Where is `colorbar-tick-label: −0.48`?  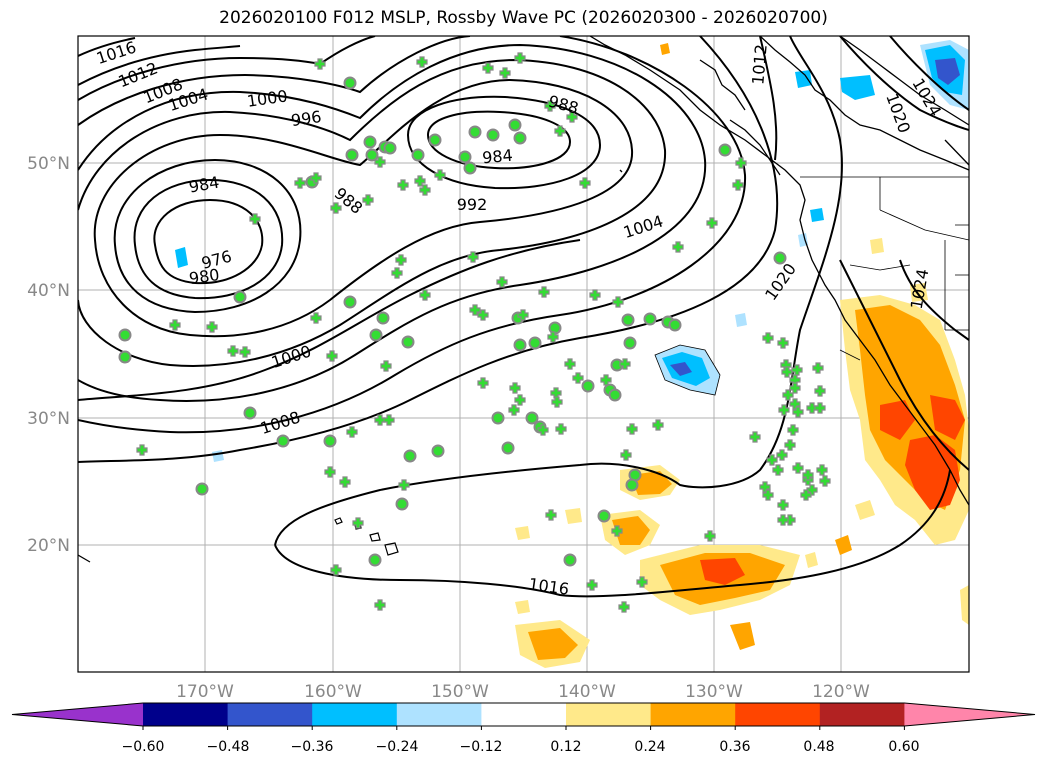 colorbar-tick-label: −0.48 is located at coordinates (228, 747).